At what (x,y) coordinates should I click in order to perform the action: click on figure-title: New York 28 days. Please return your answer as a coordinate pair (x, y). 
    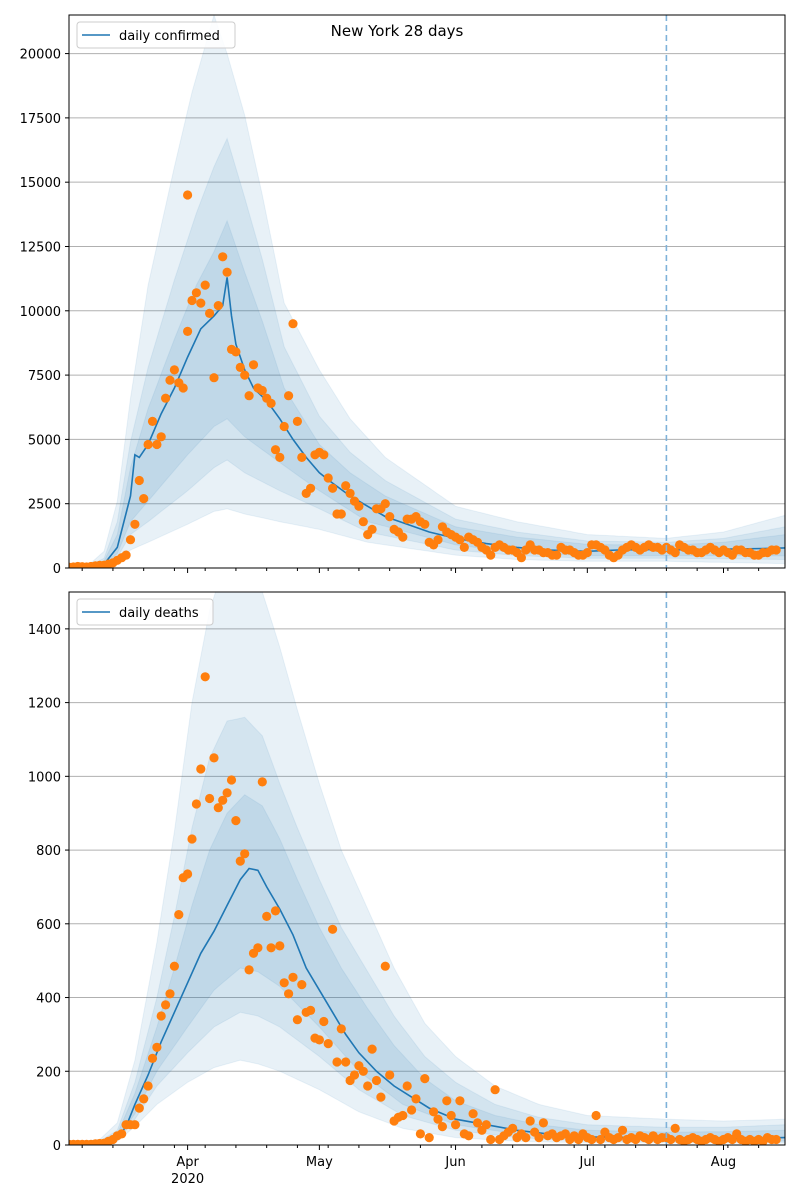
    Looking at the image, I should click on (397, 31).